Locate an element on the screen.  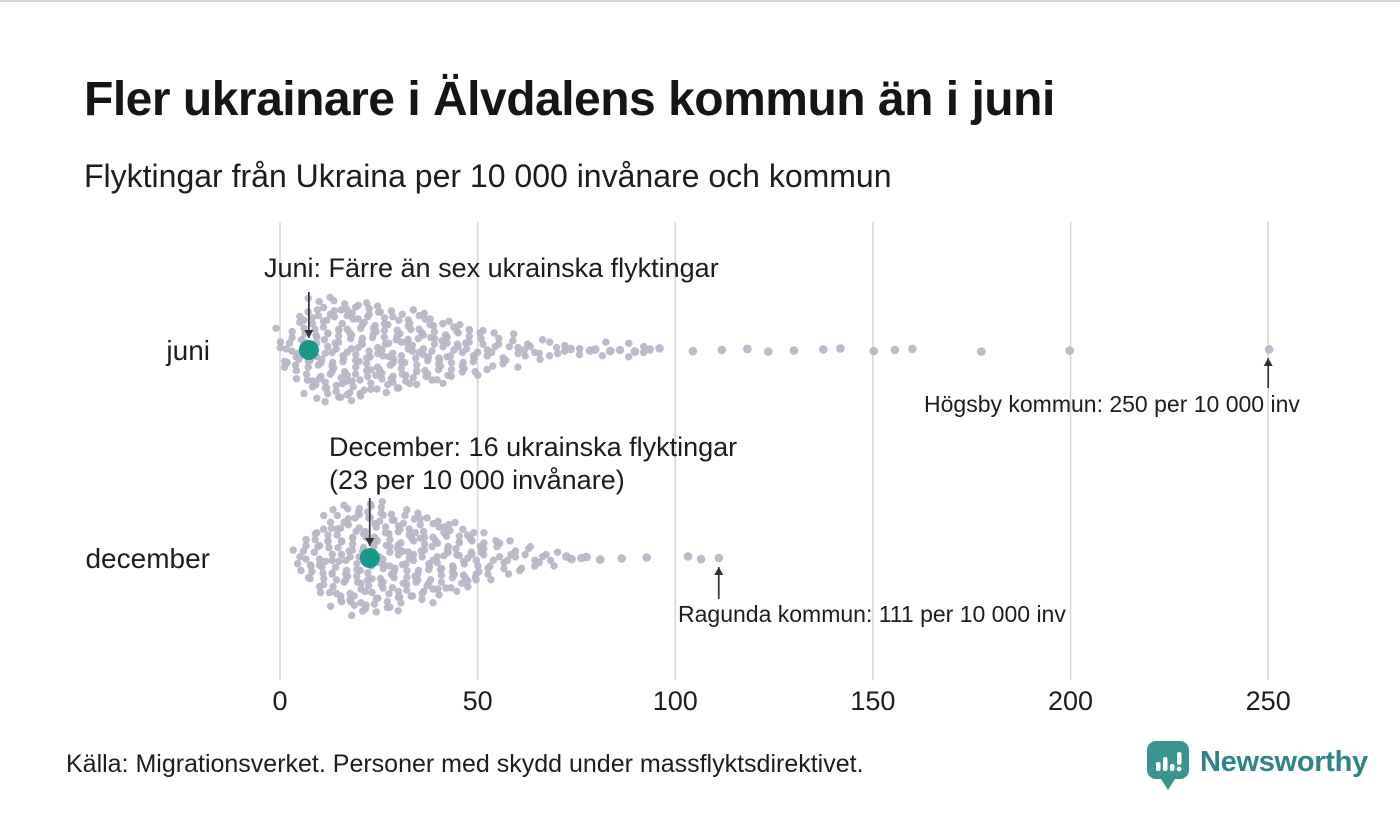
annotation-arrowhead is located at coordinates (1268, 362).